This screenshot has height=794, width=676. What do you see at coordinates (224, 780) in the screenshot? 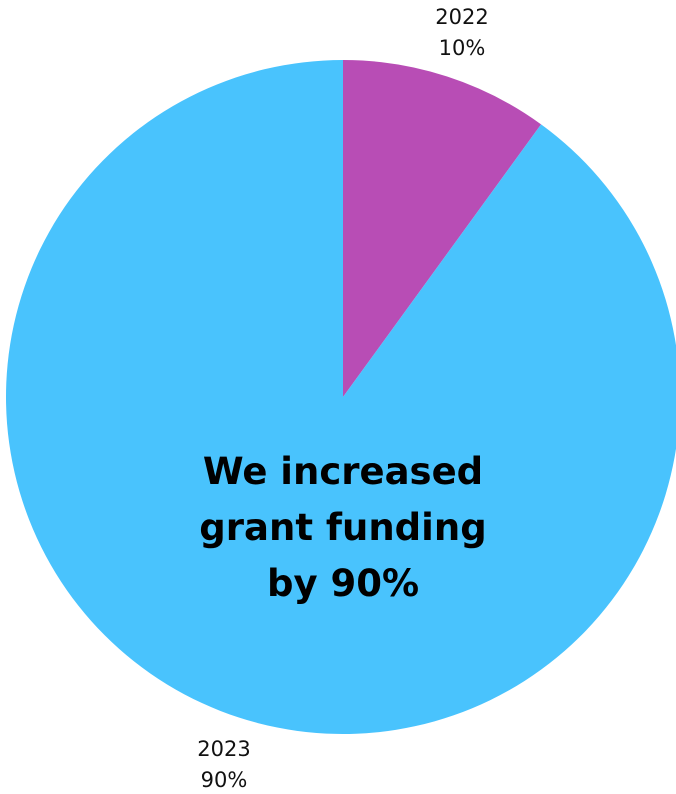
I see `slice-label-value-2023: 90%` at bounding box center [224, 780].